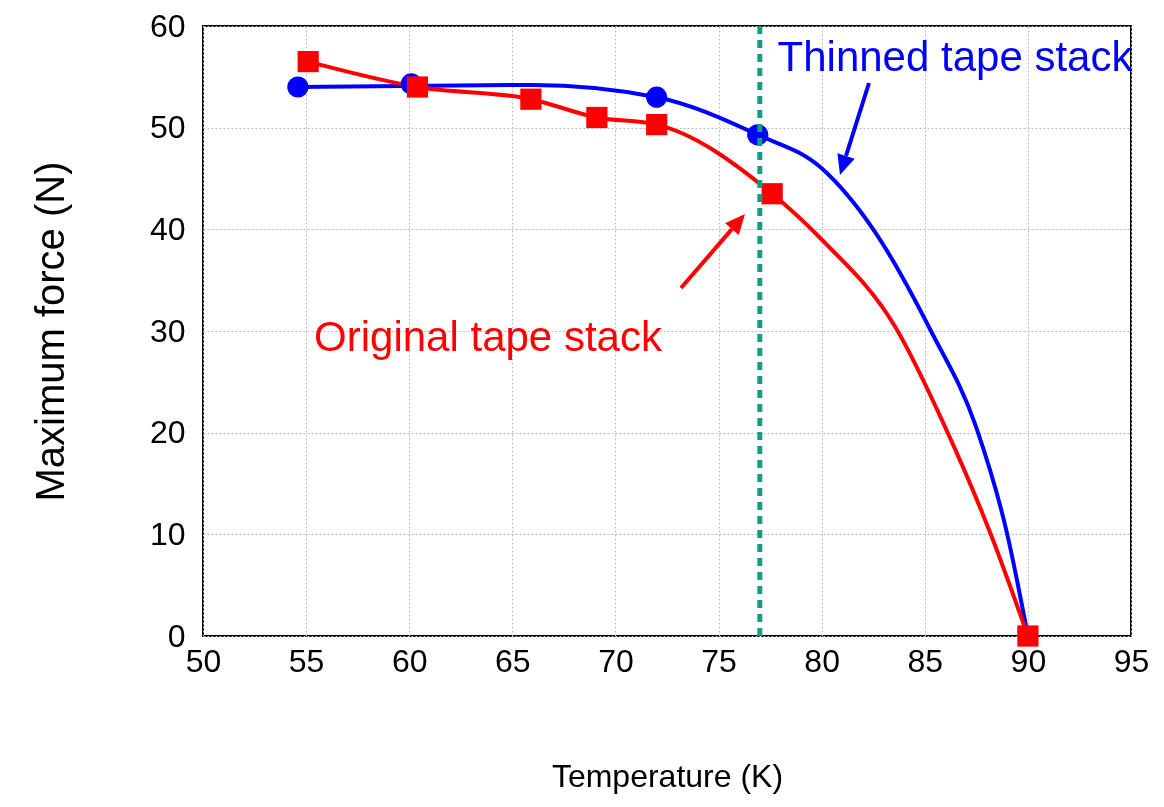  I want to click on y-tick-label: 20, so click(167, 432).